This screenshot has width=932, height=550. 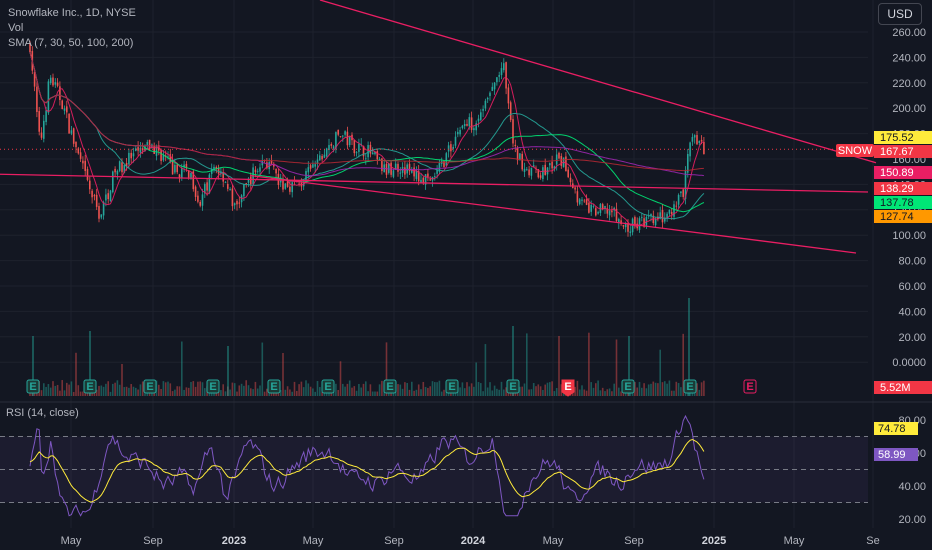 I want to click on rsi-tick-label: 20.00, so click(x=912, y=520).